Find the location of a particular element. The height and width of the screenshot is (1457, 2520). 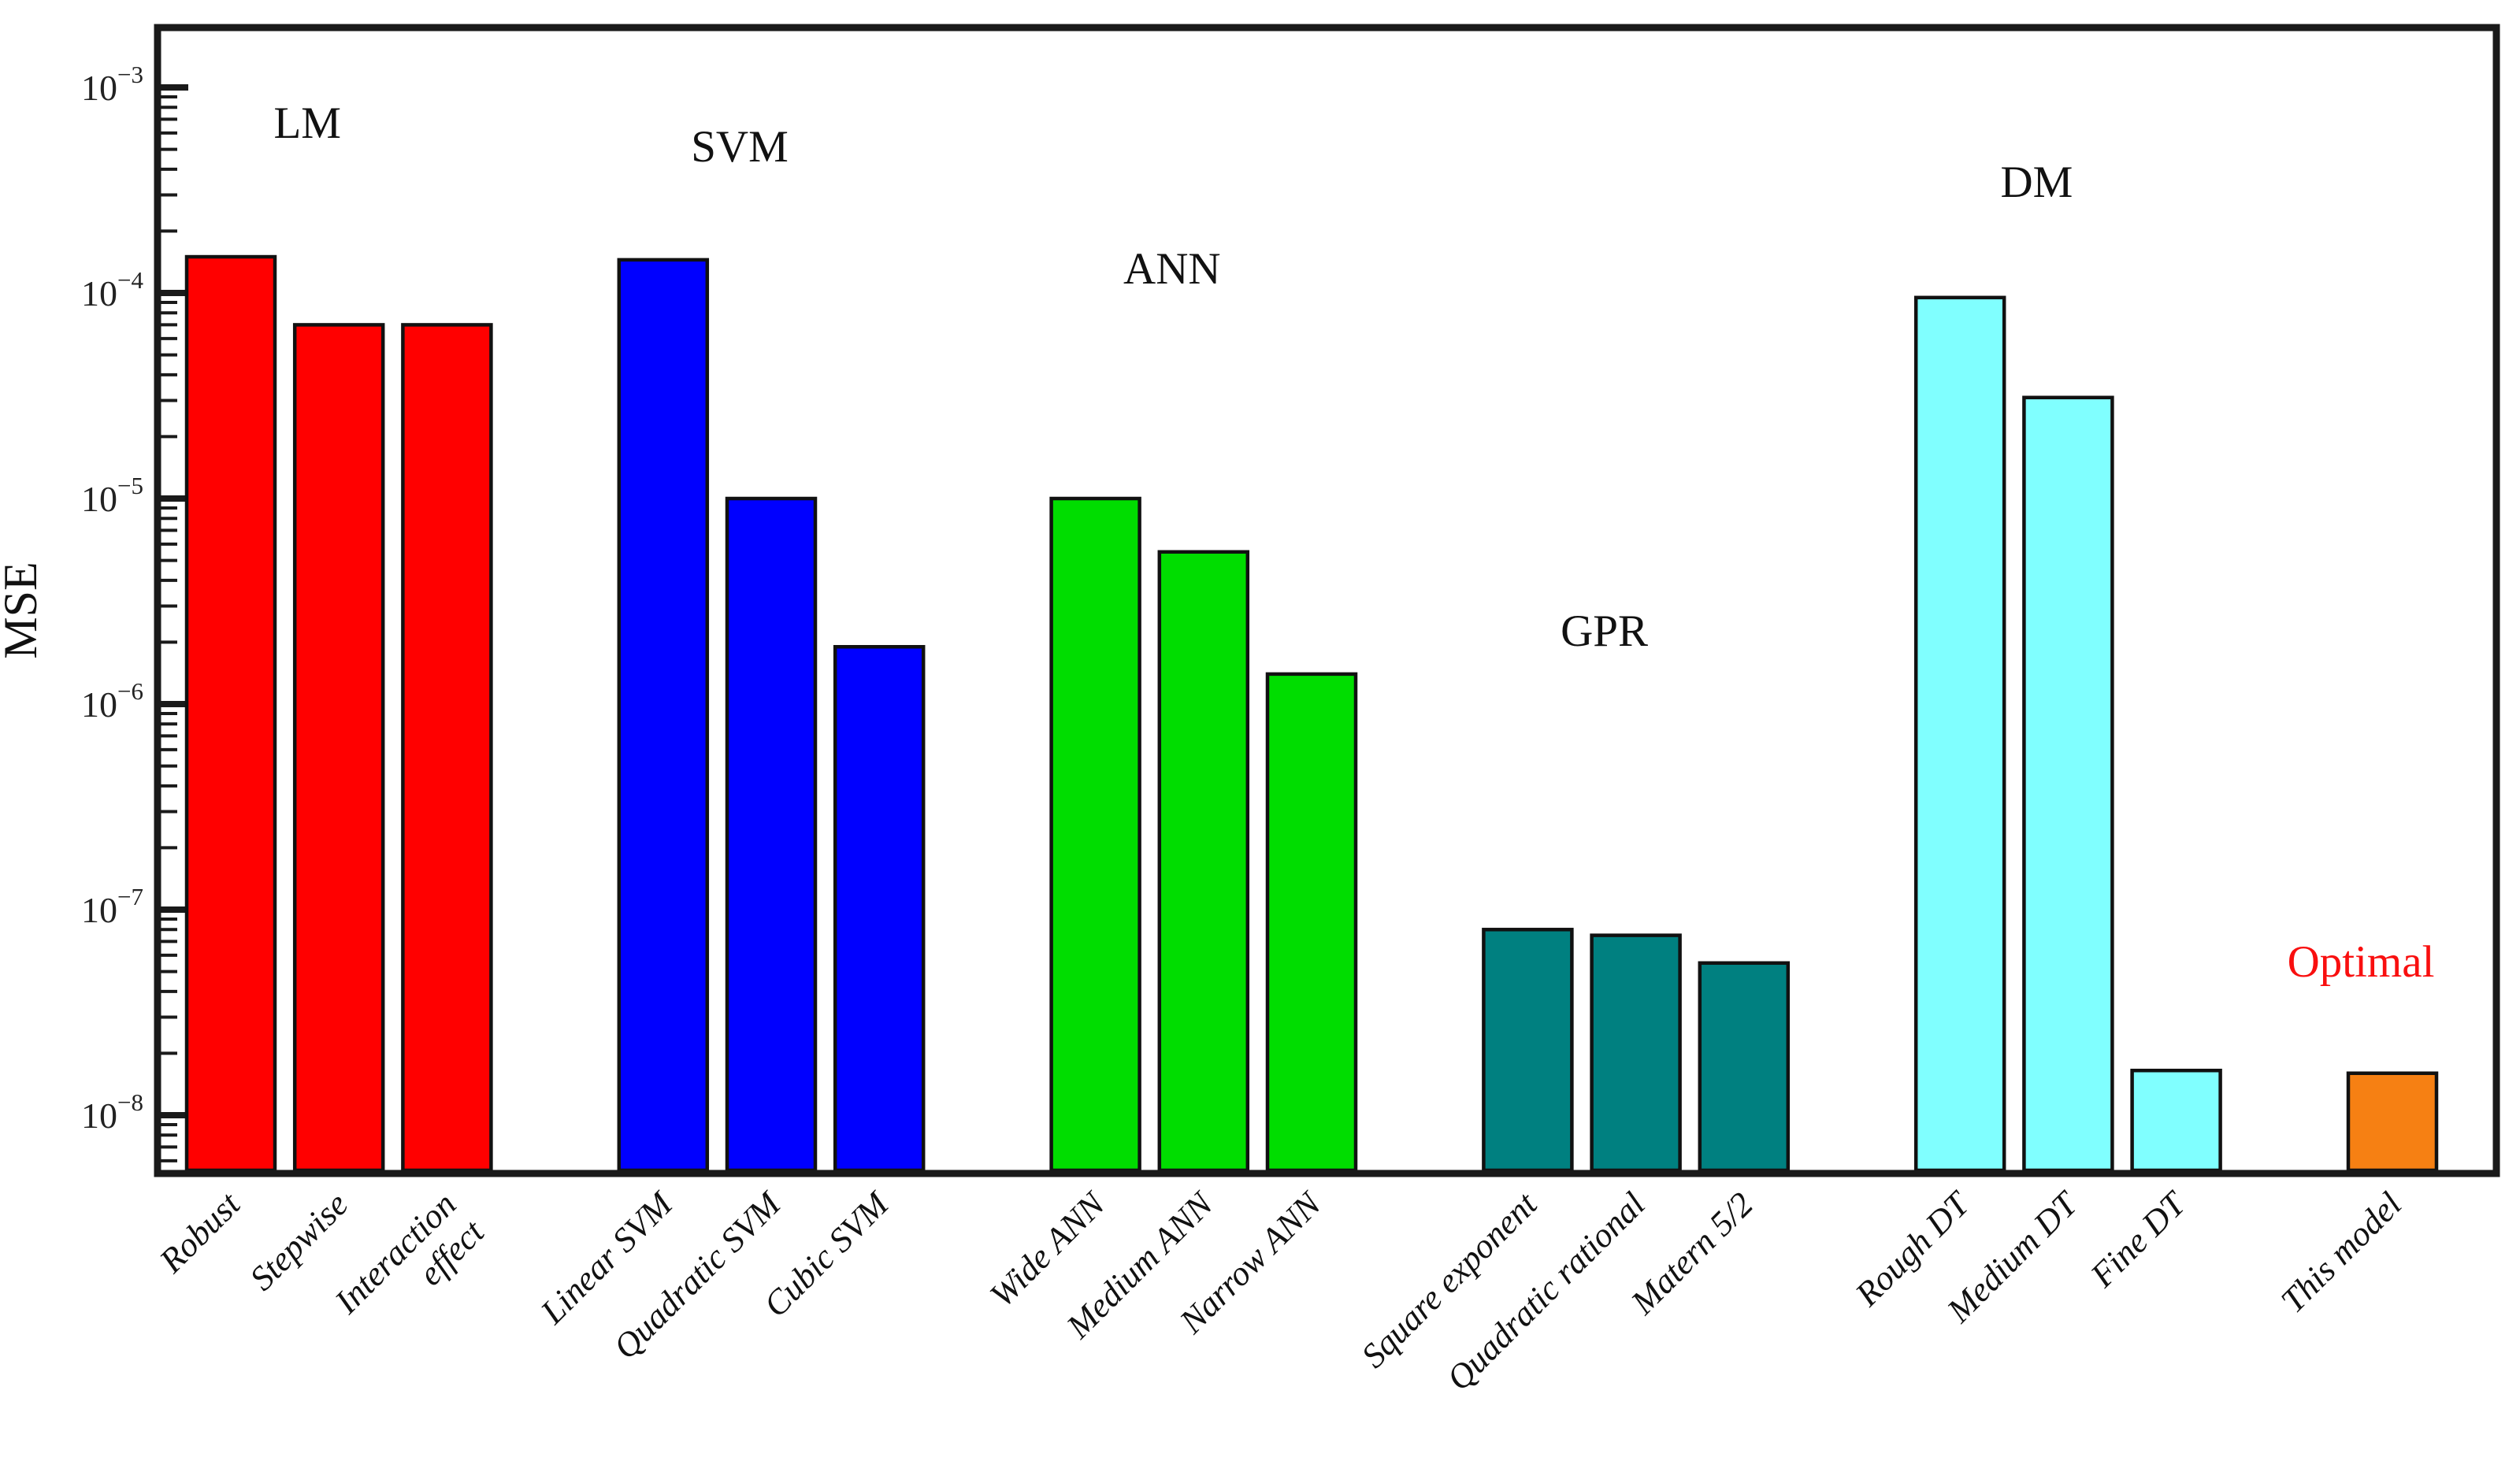

y-tick-label: 10⁻³ is located at coordinates (112, 84).